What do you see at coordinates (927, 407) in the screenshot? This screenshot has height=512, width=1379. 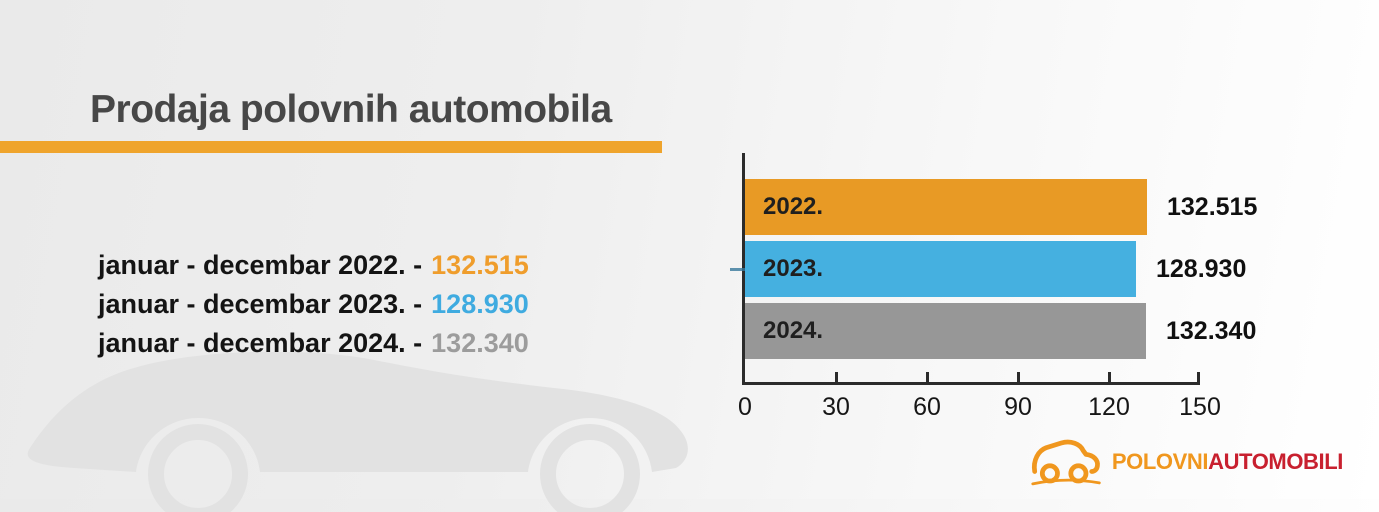 I see `x-axis-tick-label: 60` at bounding box center [927, 407].